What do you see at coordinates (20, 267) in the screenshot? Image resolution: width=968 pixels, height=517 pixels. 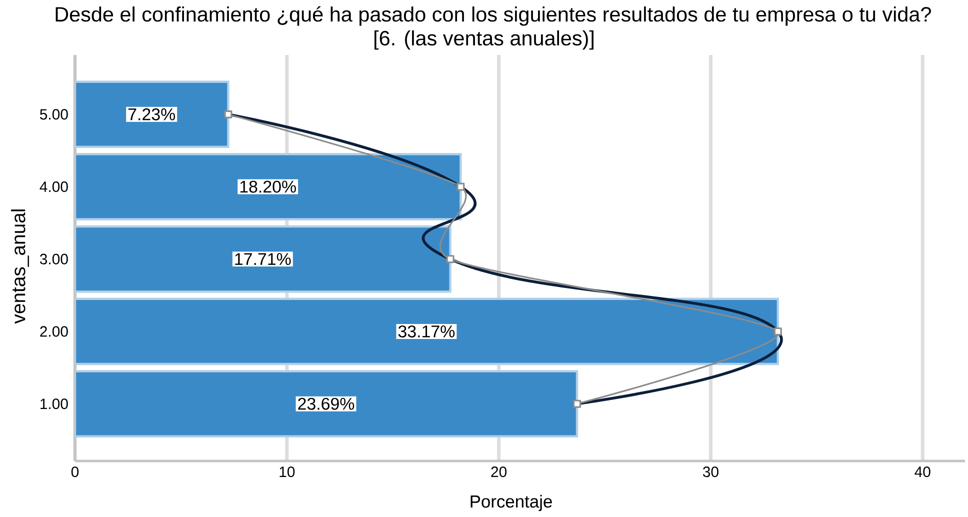 I see `y-axis-title: ventas_anual` at bounding box center [20, 267].